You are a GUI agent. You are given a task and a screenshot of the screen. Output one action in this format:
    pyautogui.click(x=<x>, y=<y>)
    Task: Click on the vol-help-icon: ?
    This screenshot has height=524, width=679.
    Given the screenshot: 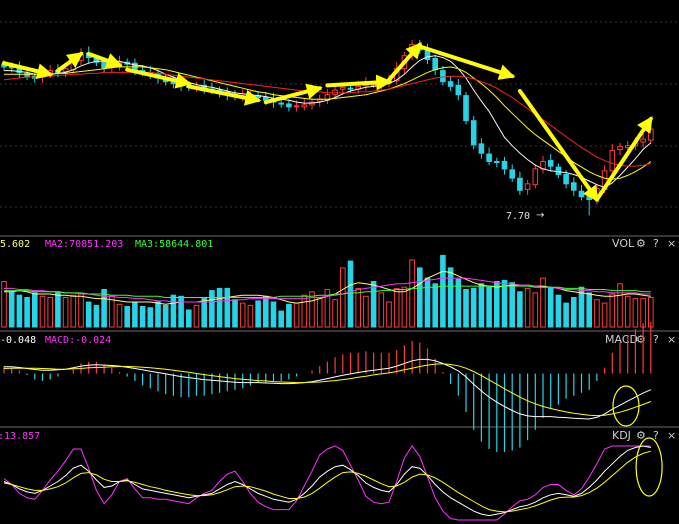 What is the action you would take?
    pyautogui.click(x=656, y=243)
    